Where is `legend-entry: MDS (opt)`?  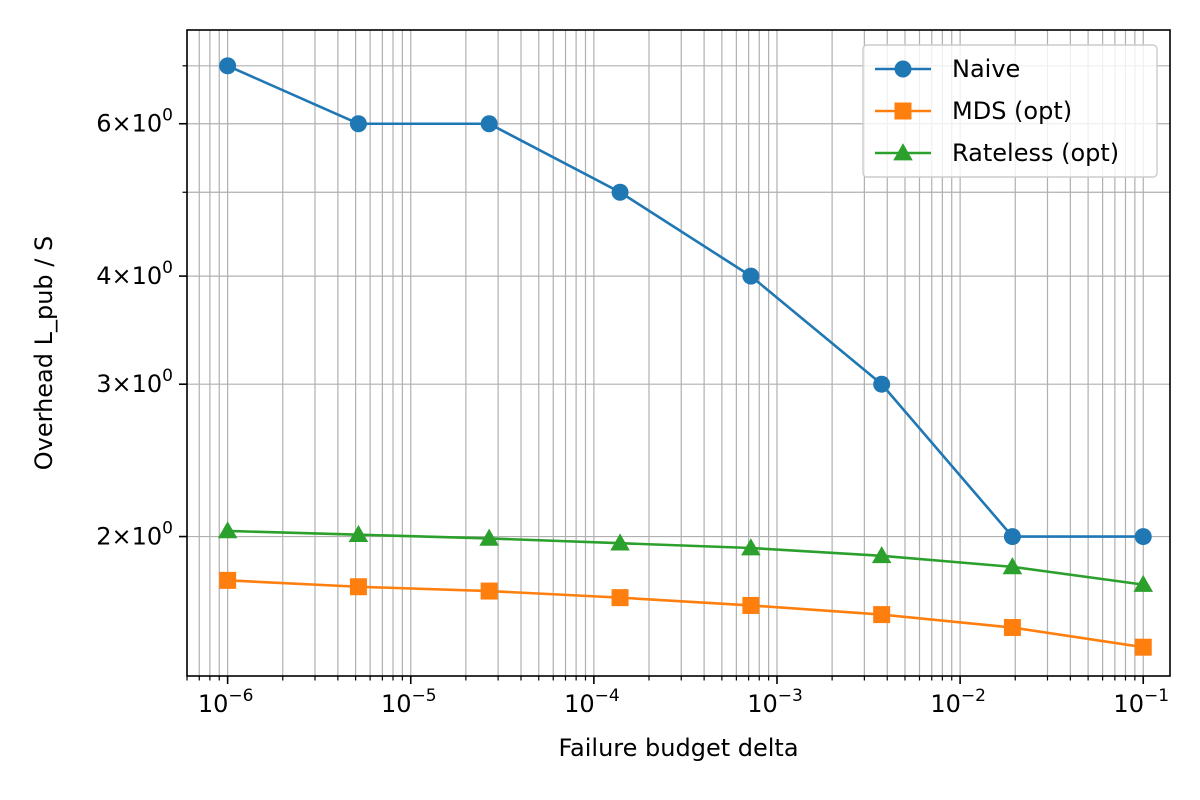
legend-entry: MDS (opt) is located at coordinates (973, 111).